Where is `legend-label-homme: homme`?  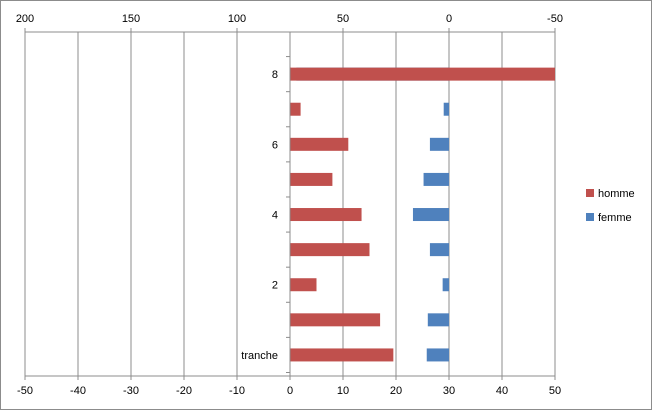
legend-label-homme: homme is located at coordinates (616, 194).